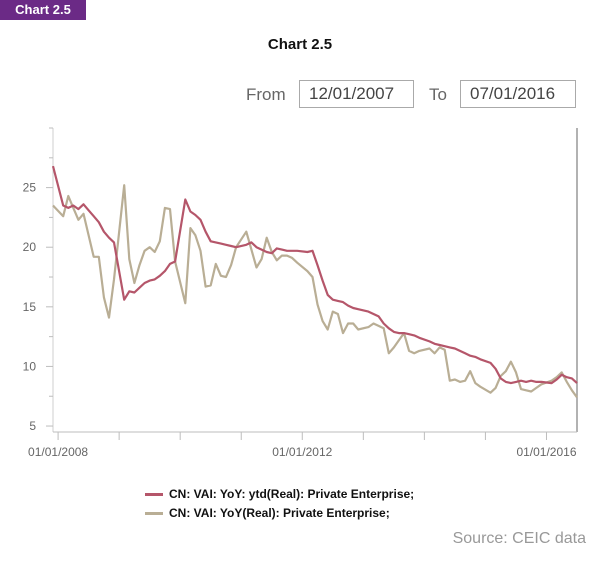 This screenshot has width=600, height=583. What do you see at coordinates (154, 495) in the screenshot?
I see `legend-swatch-ytd` at bounding box center [154, 495].